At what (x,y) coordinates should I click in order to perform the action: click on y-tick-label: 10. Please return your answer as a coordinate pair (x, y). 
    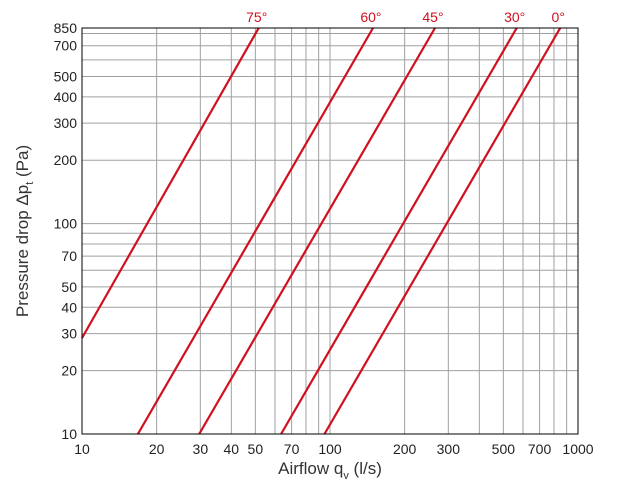
    Looking at the image, I should click on (69, 434).